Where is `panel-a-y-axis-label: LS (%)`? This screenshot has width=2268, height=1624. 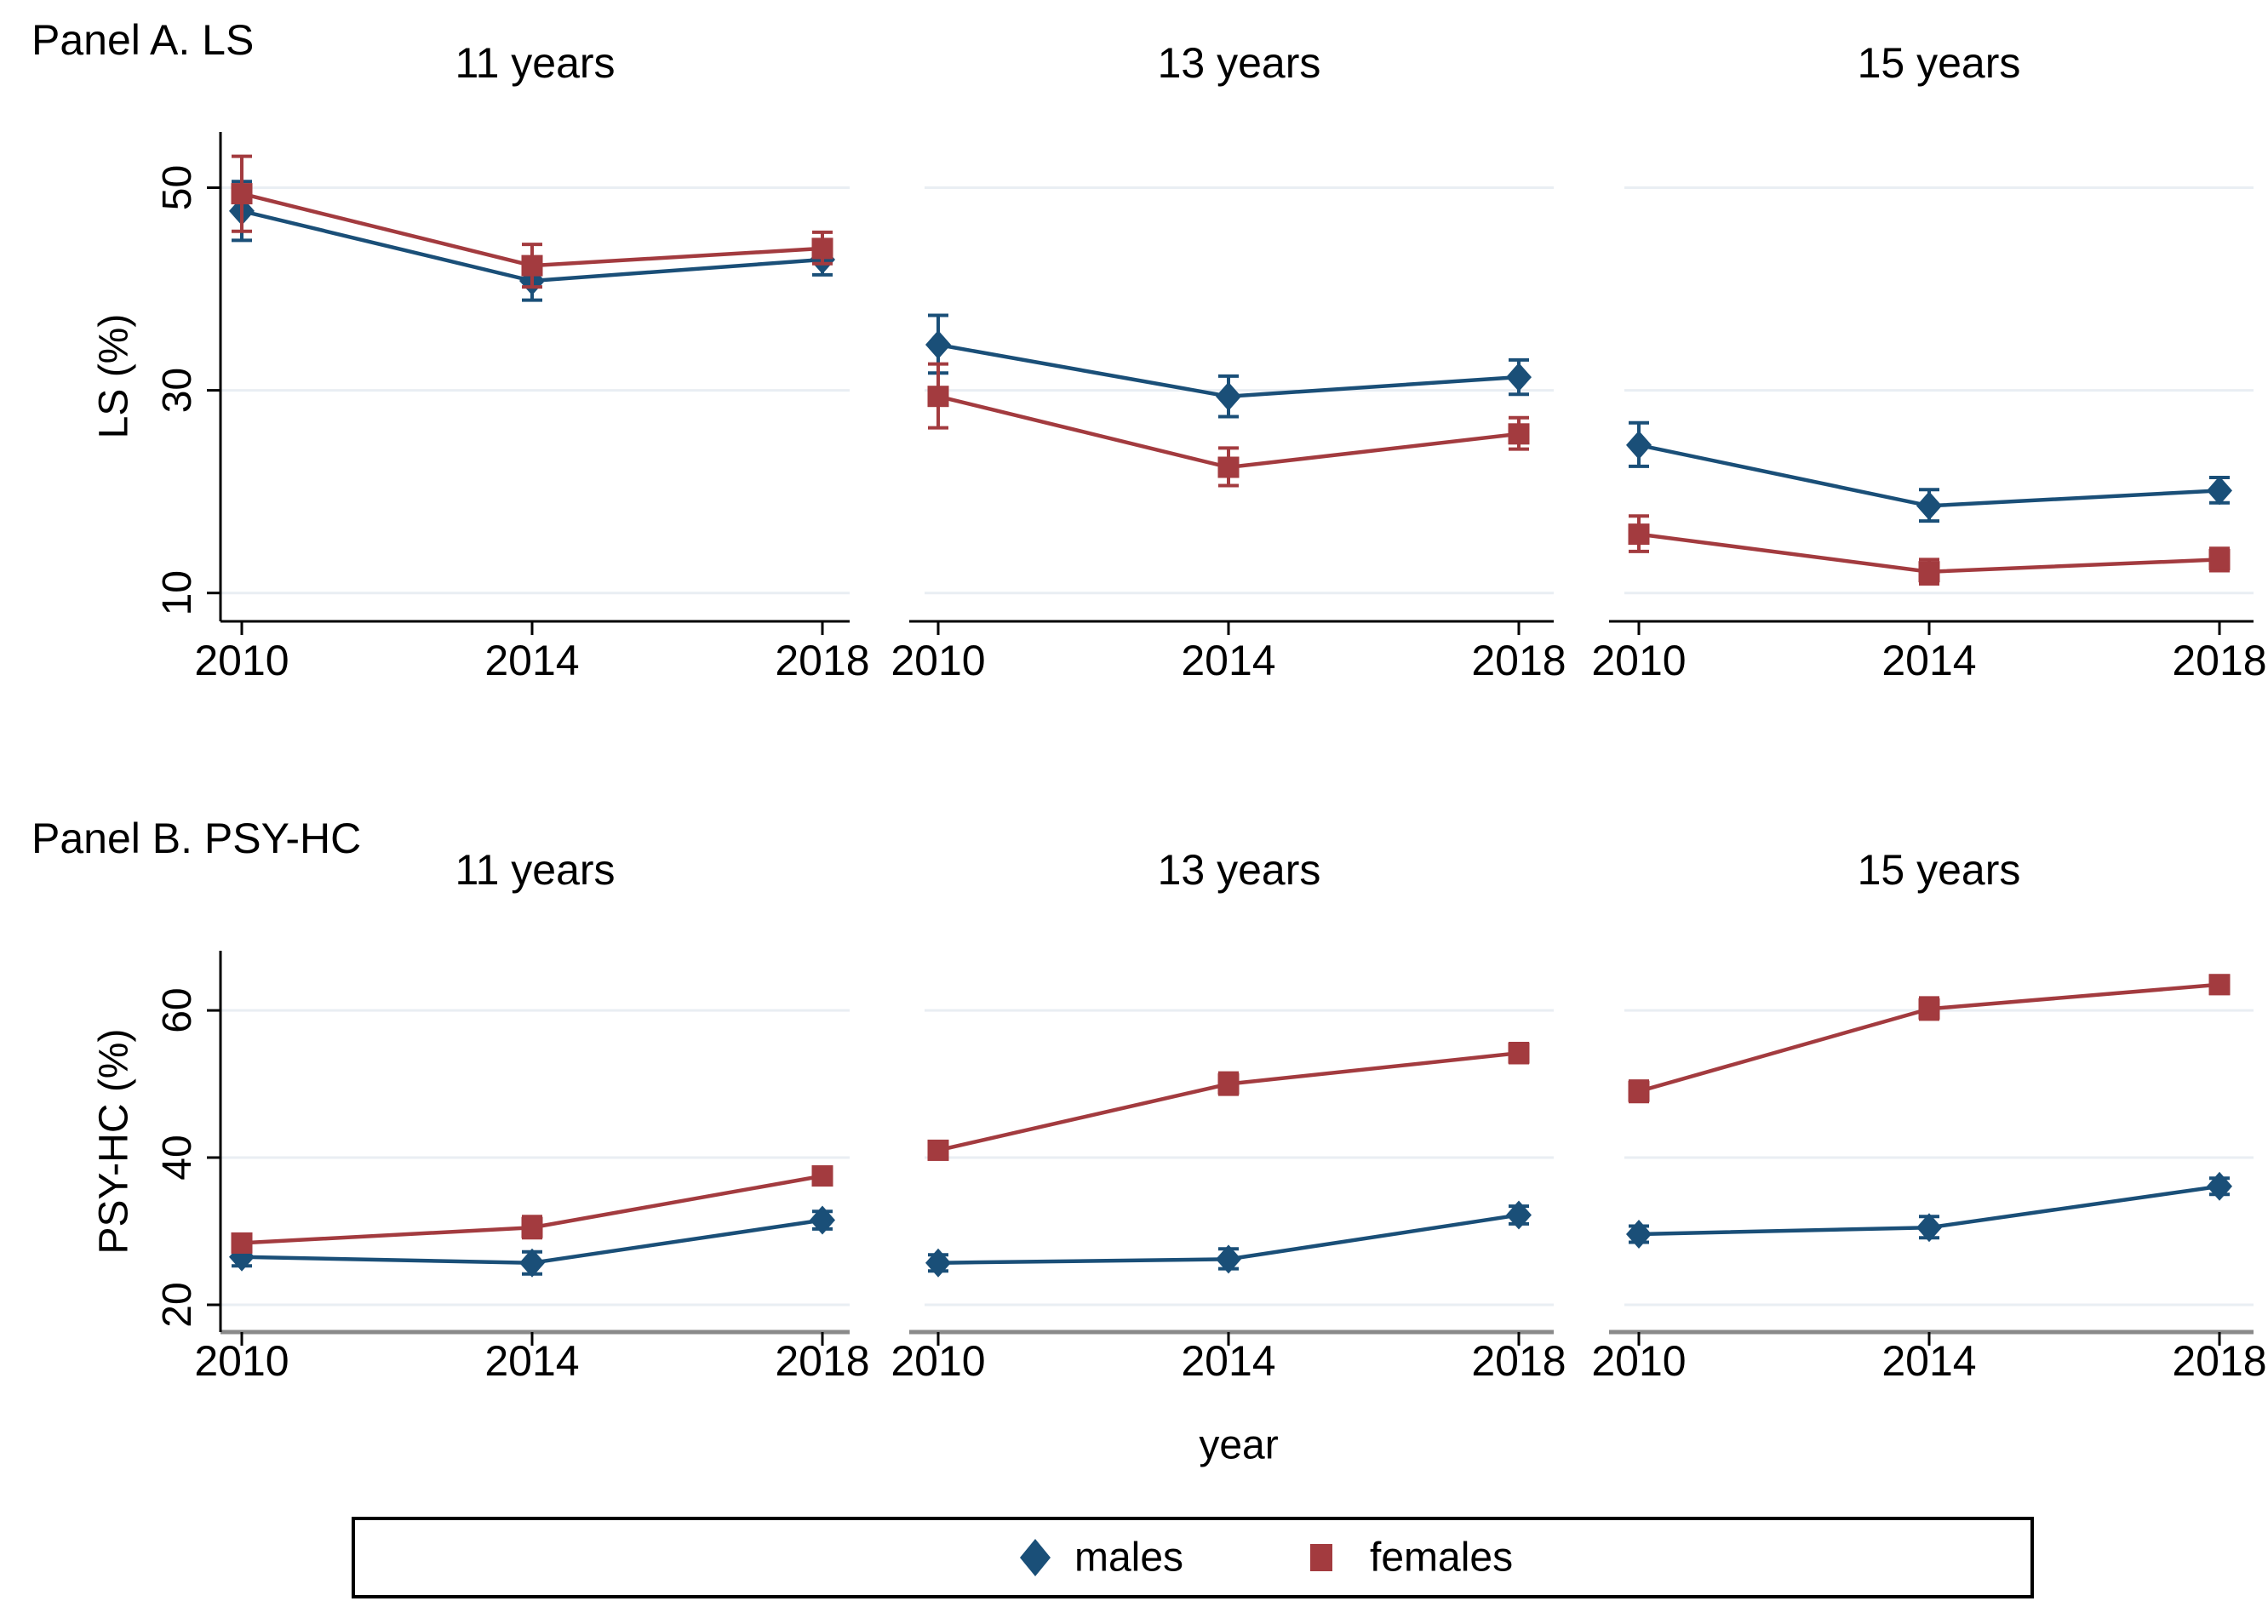 panel-a-y-axis-label: LS (%) is located at coordinates (114, 376).